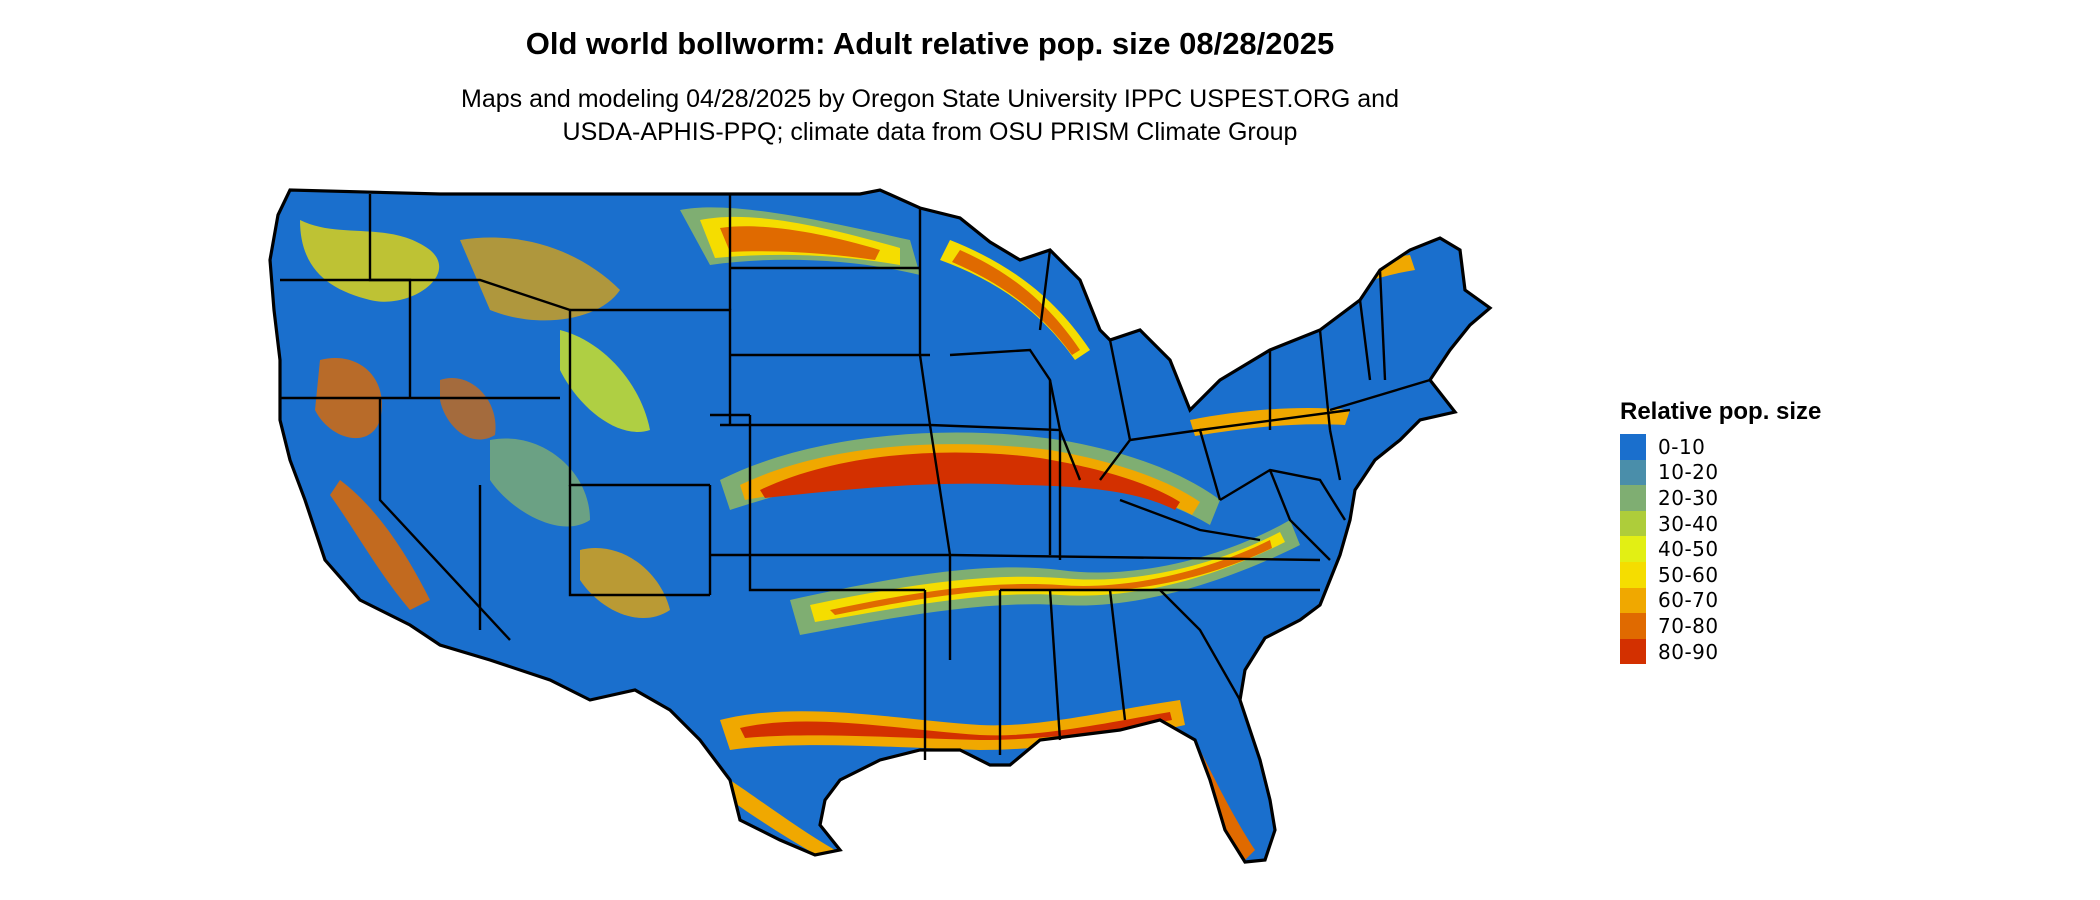 The width and height of the screenshot is (2100, 900). What do you see at coordinates (1720, 447) in the screenshot?
I see `legend-item: 0-10` at bounding box center [1720, 447].